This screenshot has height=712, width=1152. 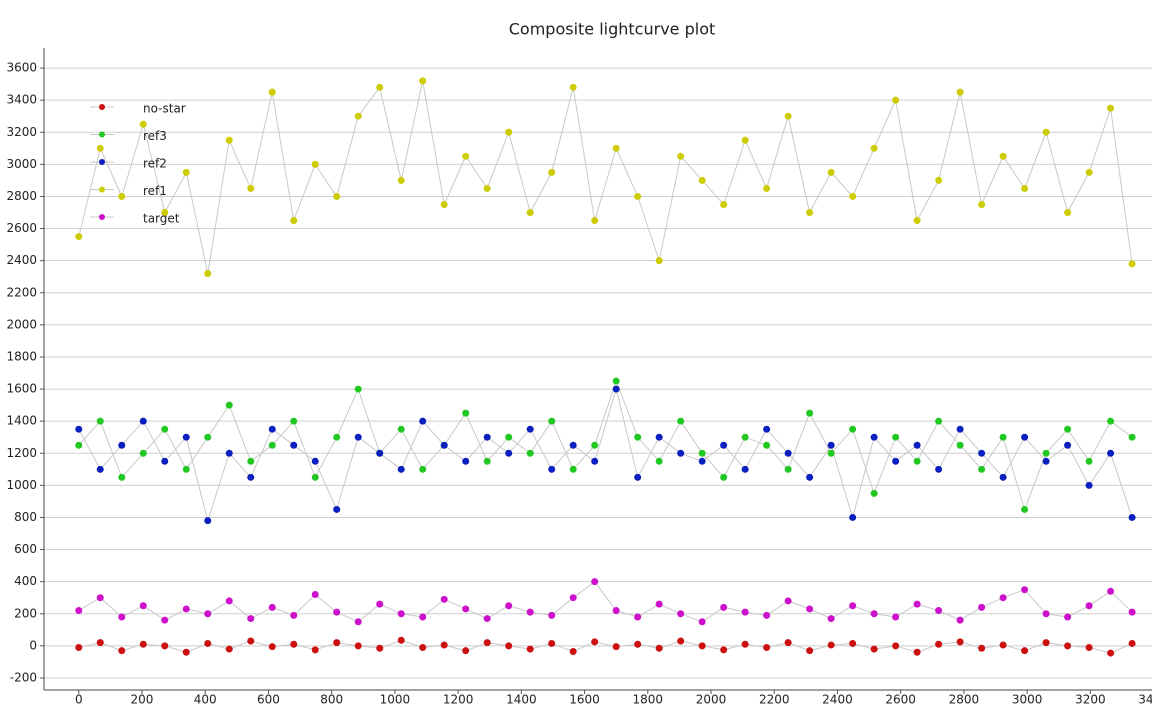 What do you see at coordinates (1145, 700) in the screenshot?
I see `x-tick-label: 3400` at bounding box center [1145, 700].